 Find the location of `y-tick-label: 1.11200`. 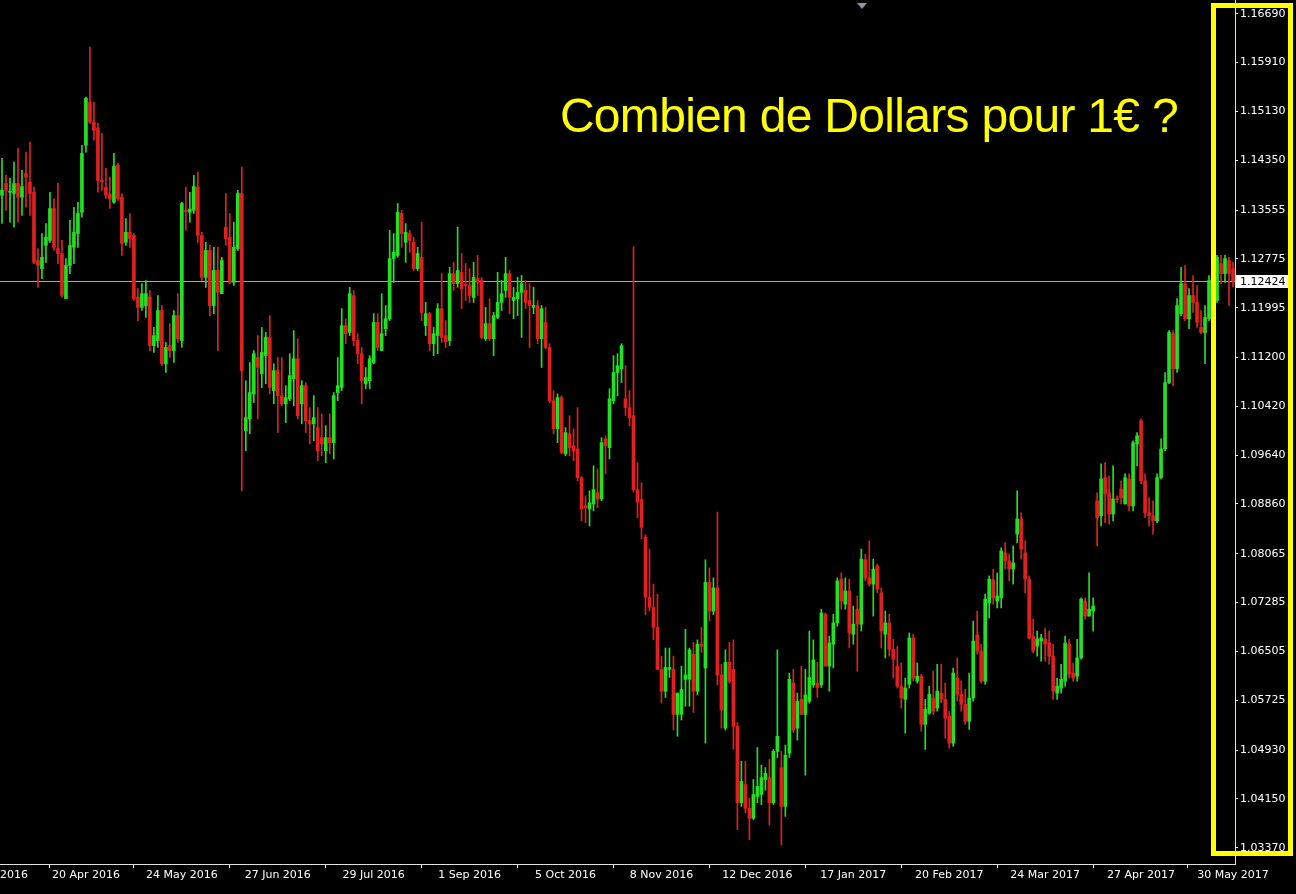

y-tick-label: 1.11200 is located at coordinates (1263, 357).